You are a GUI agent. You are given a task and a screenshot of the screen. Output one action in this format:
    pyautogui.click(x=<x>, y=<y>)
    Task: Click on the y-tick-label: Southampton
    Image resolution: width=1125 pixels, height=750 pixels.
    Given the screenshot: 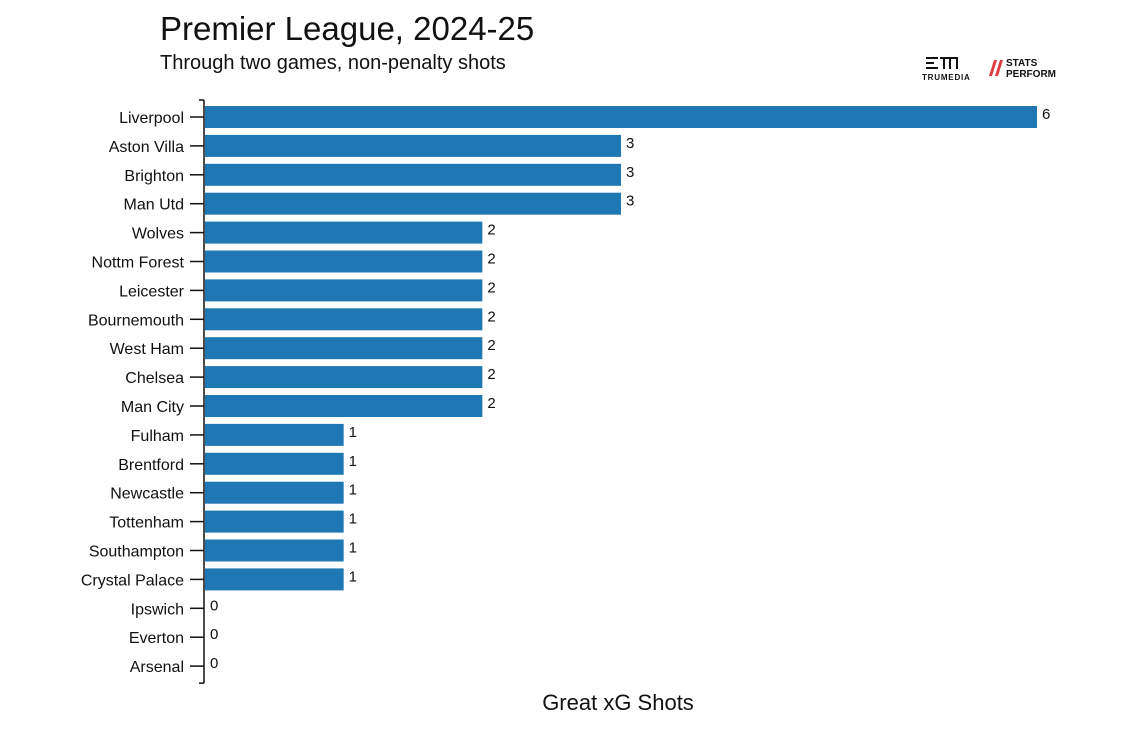 What is the action you would take?
    pyautogui.click(x=136, y=552)
    